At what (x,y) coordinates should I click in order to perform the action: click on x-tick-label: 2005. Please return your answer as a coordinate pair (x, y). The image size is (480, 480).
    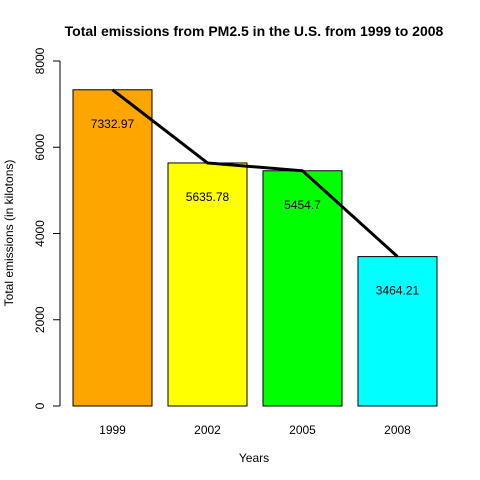
    Looking at the image, I should click on (302, 430).